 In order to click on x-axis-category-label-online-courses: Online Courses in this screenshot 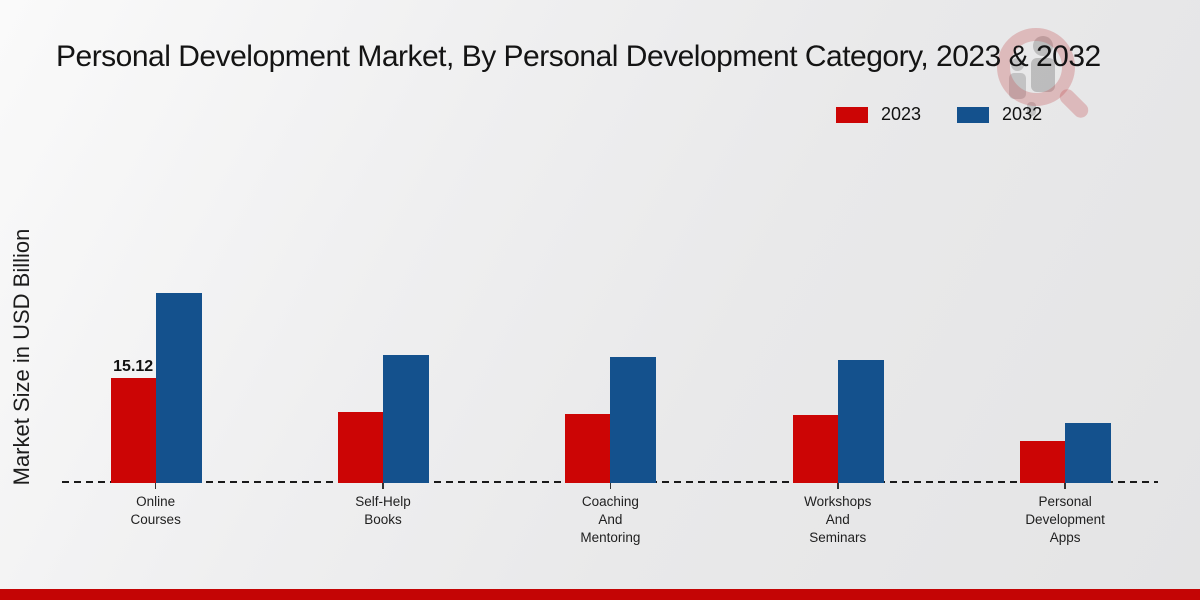, I will do `click(155, 510)`.